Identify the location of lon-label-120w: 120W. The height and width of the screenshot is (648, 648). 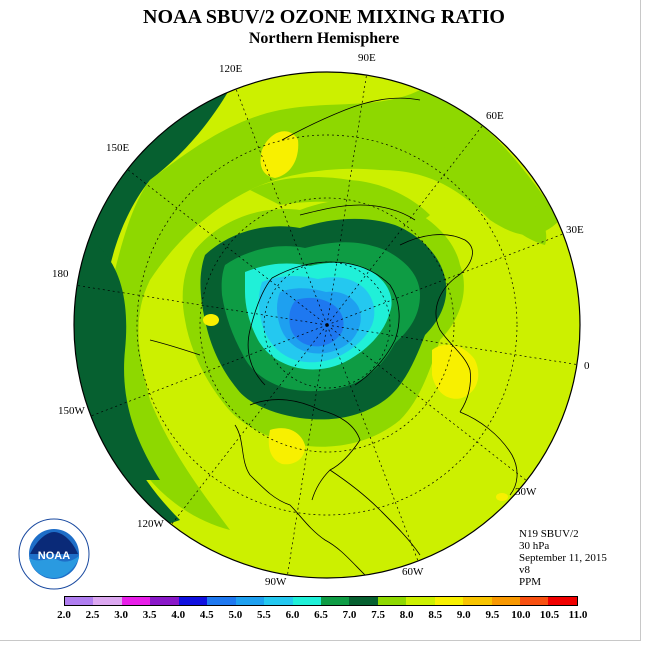
(150, 524).